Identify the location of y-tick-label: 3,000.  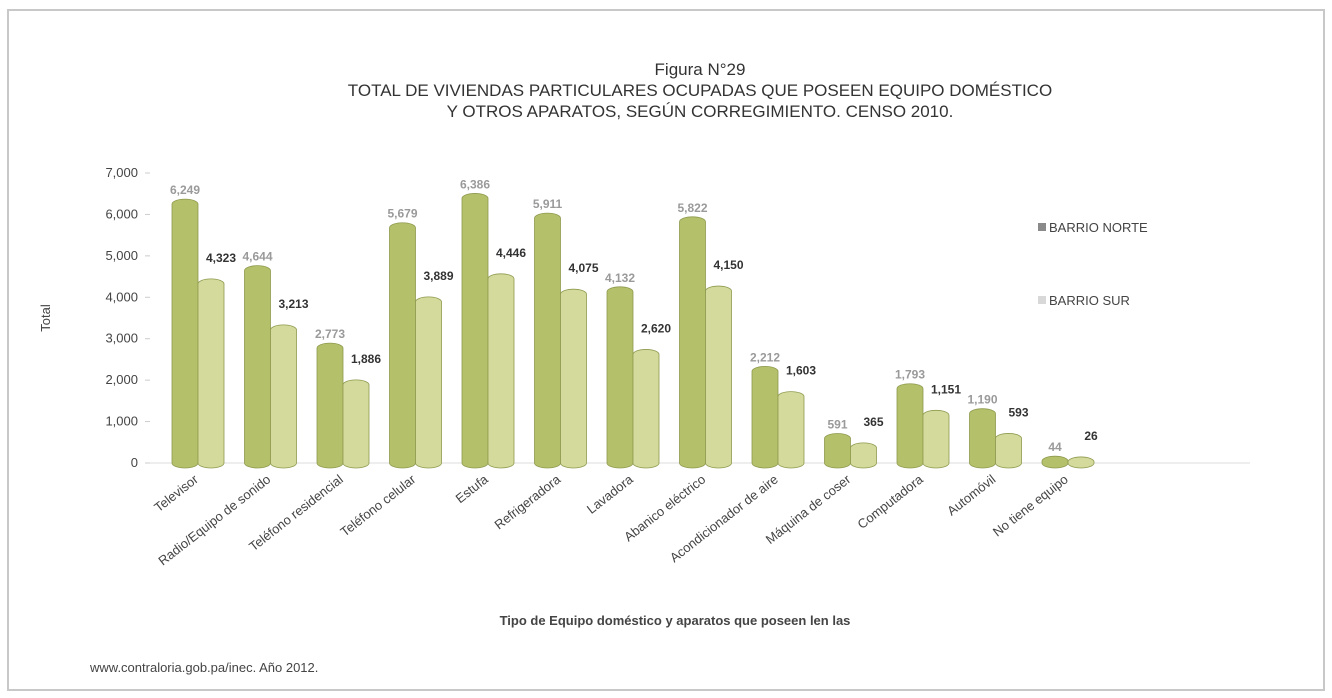
(121, 338).